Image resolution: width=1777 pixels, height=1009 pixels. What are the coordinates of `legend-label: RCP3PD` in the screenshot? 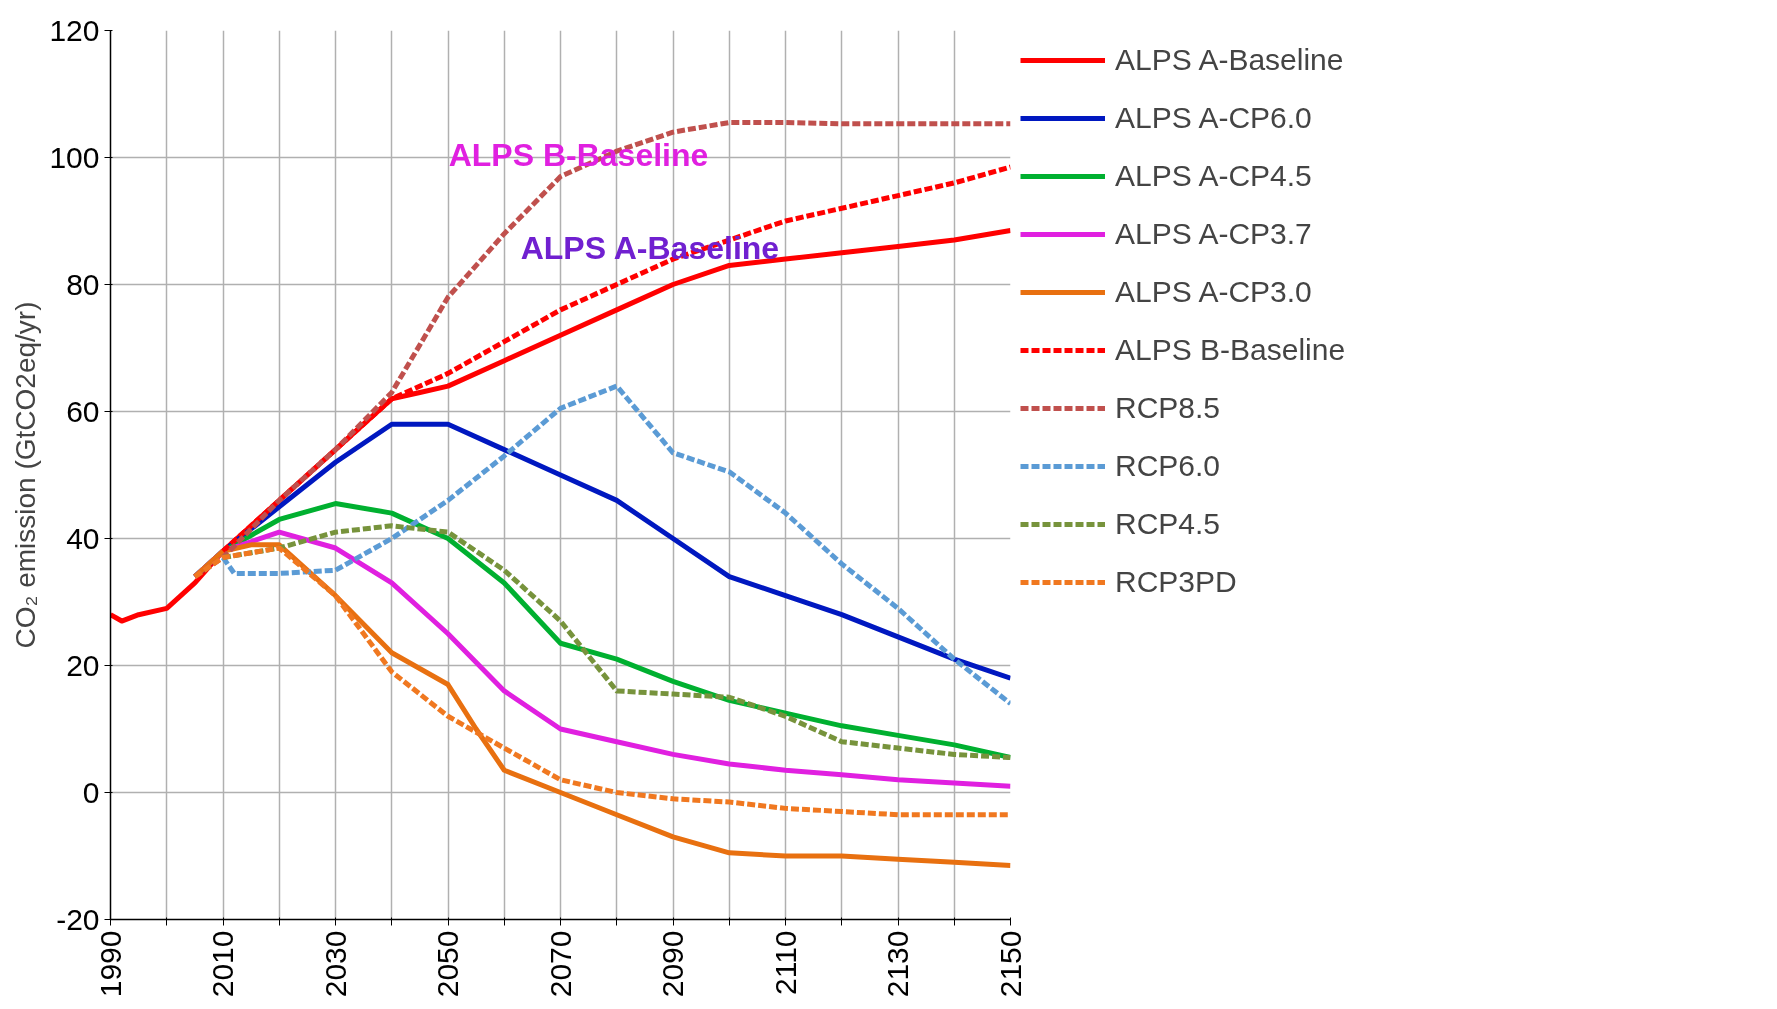 It's located at (1176, 582).